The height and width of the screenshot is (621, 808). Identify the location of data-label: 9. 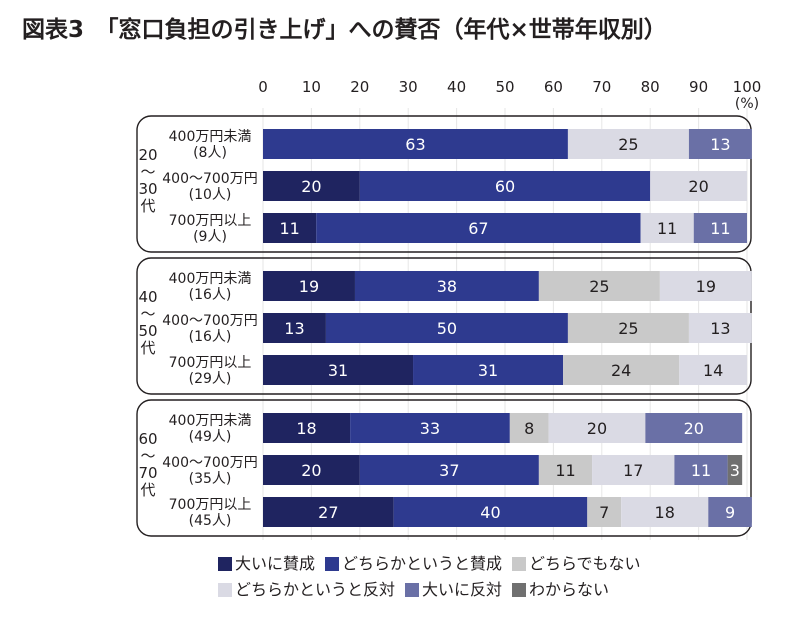
(730, 512).